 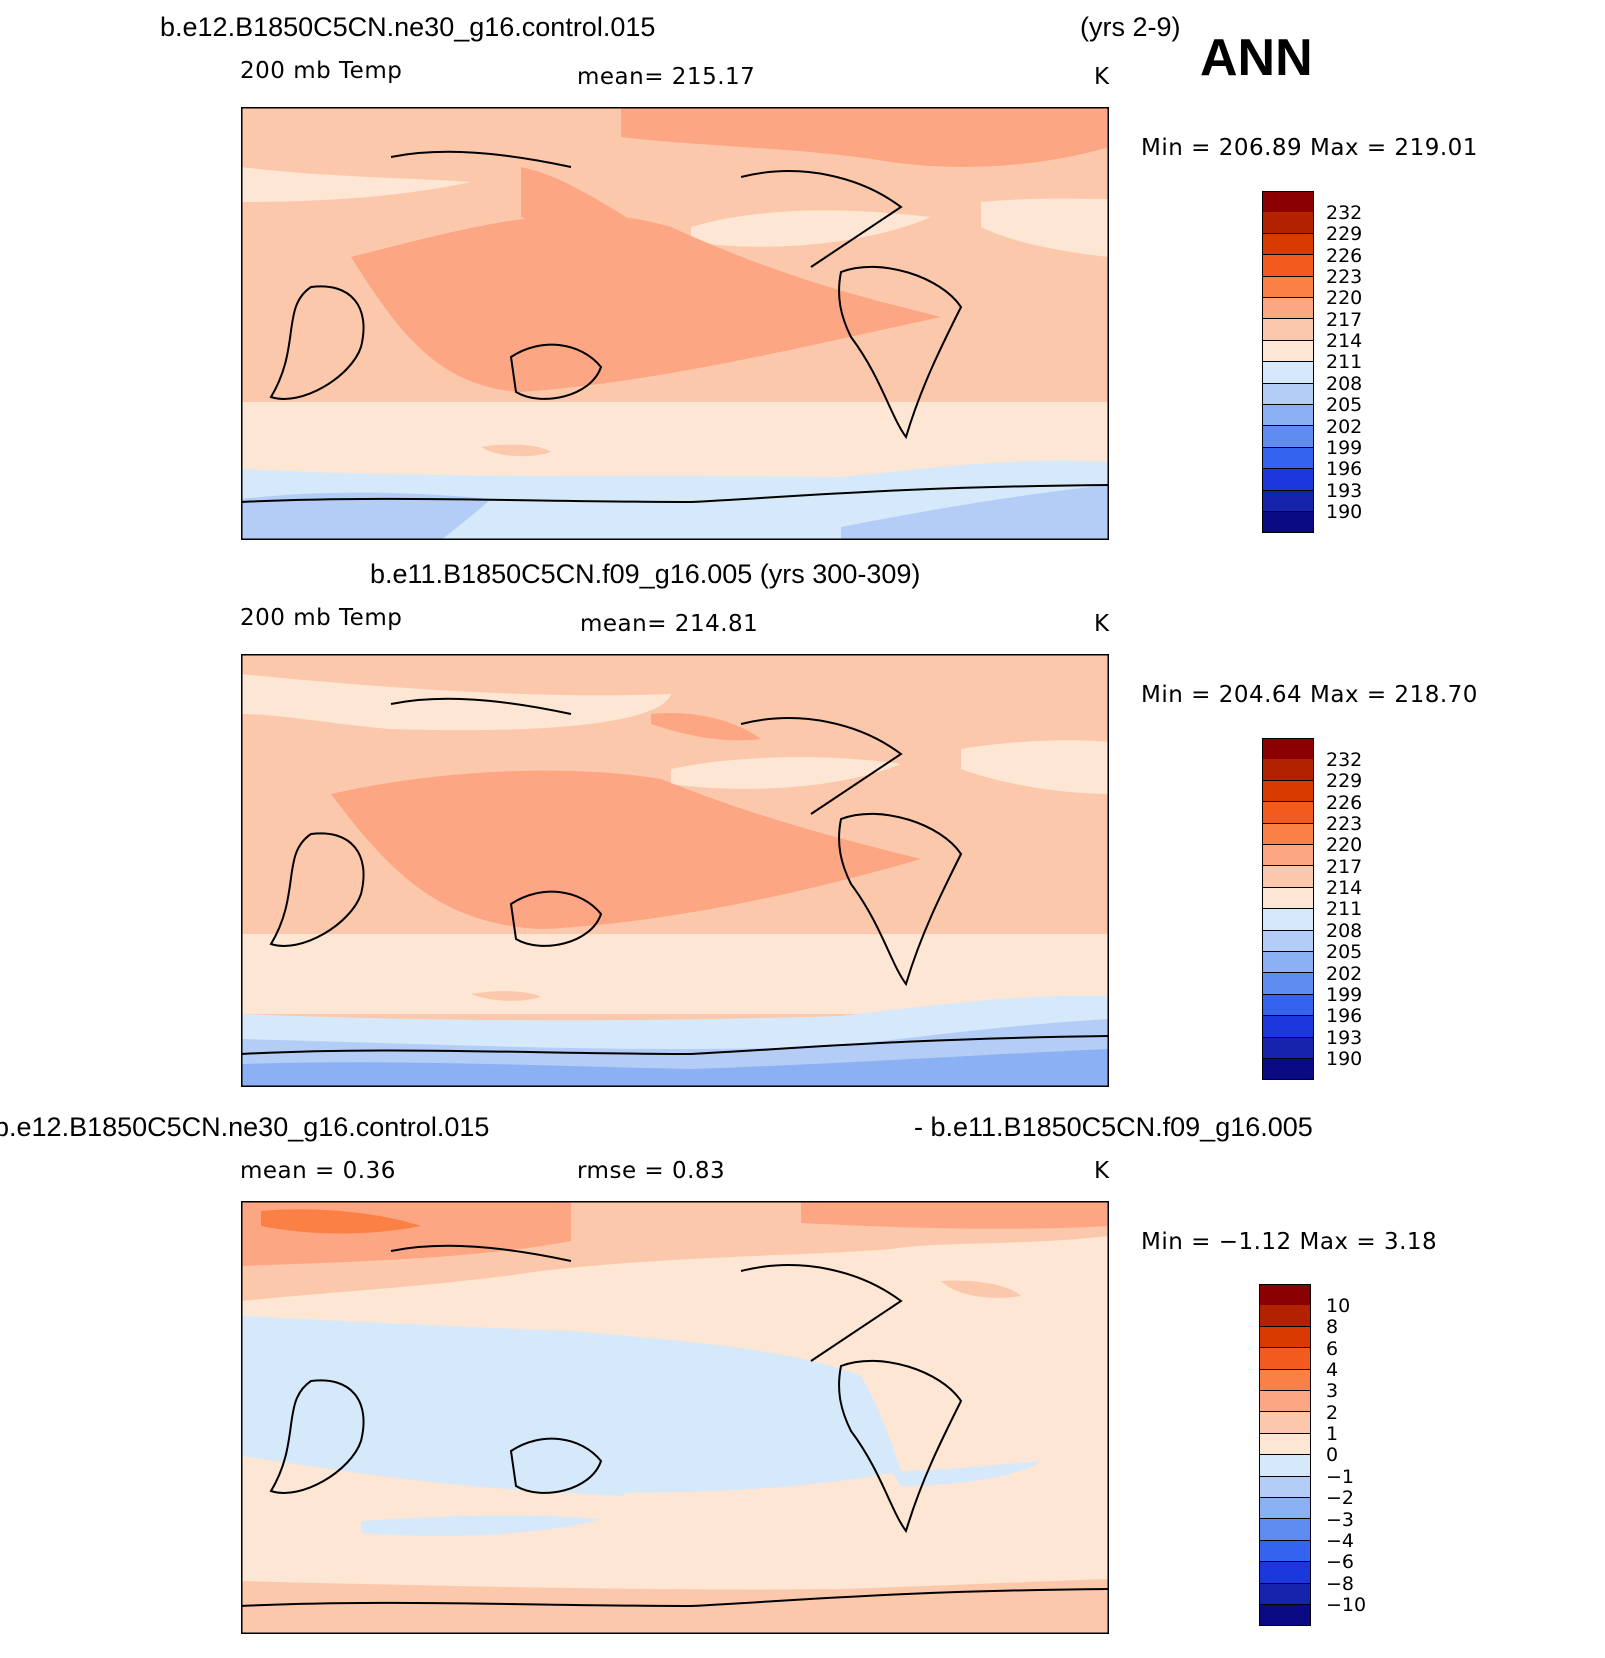 What do you see at coordinates (669, 624) in the screenshot?
I see `panel2-mean: mean= 214.81` at bounding box center [669, 624].